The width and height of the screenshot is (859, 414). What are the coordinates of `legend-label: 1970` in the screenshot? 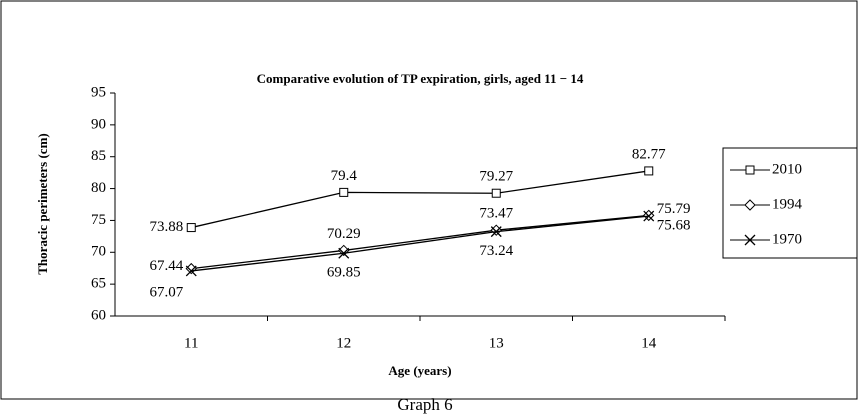 It's located at (787, 239).